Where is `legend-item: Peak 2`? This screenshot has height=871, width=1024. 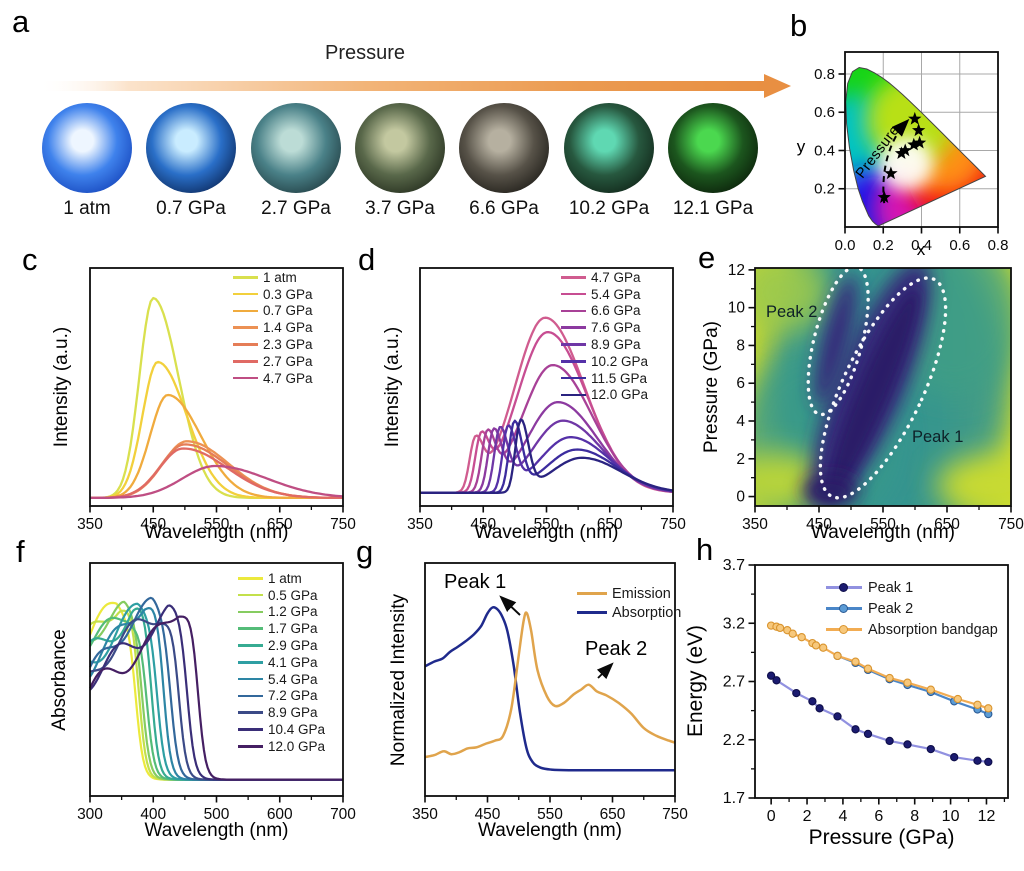 legend-item: Peak 2 is located at coordinates (912, 608).